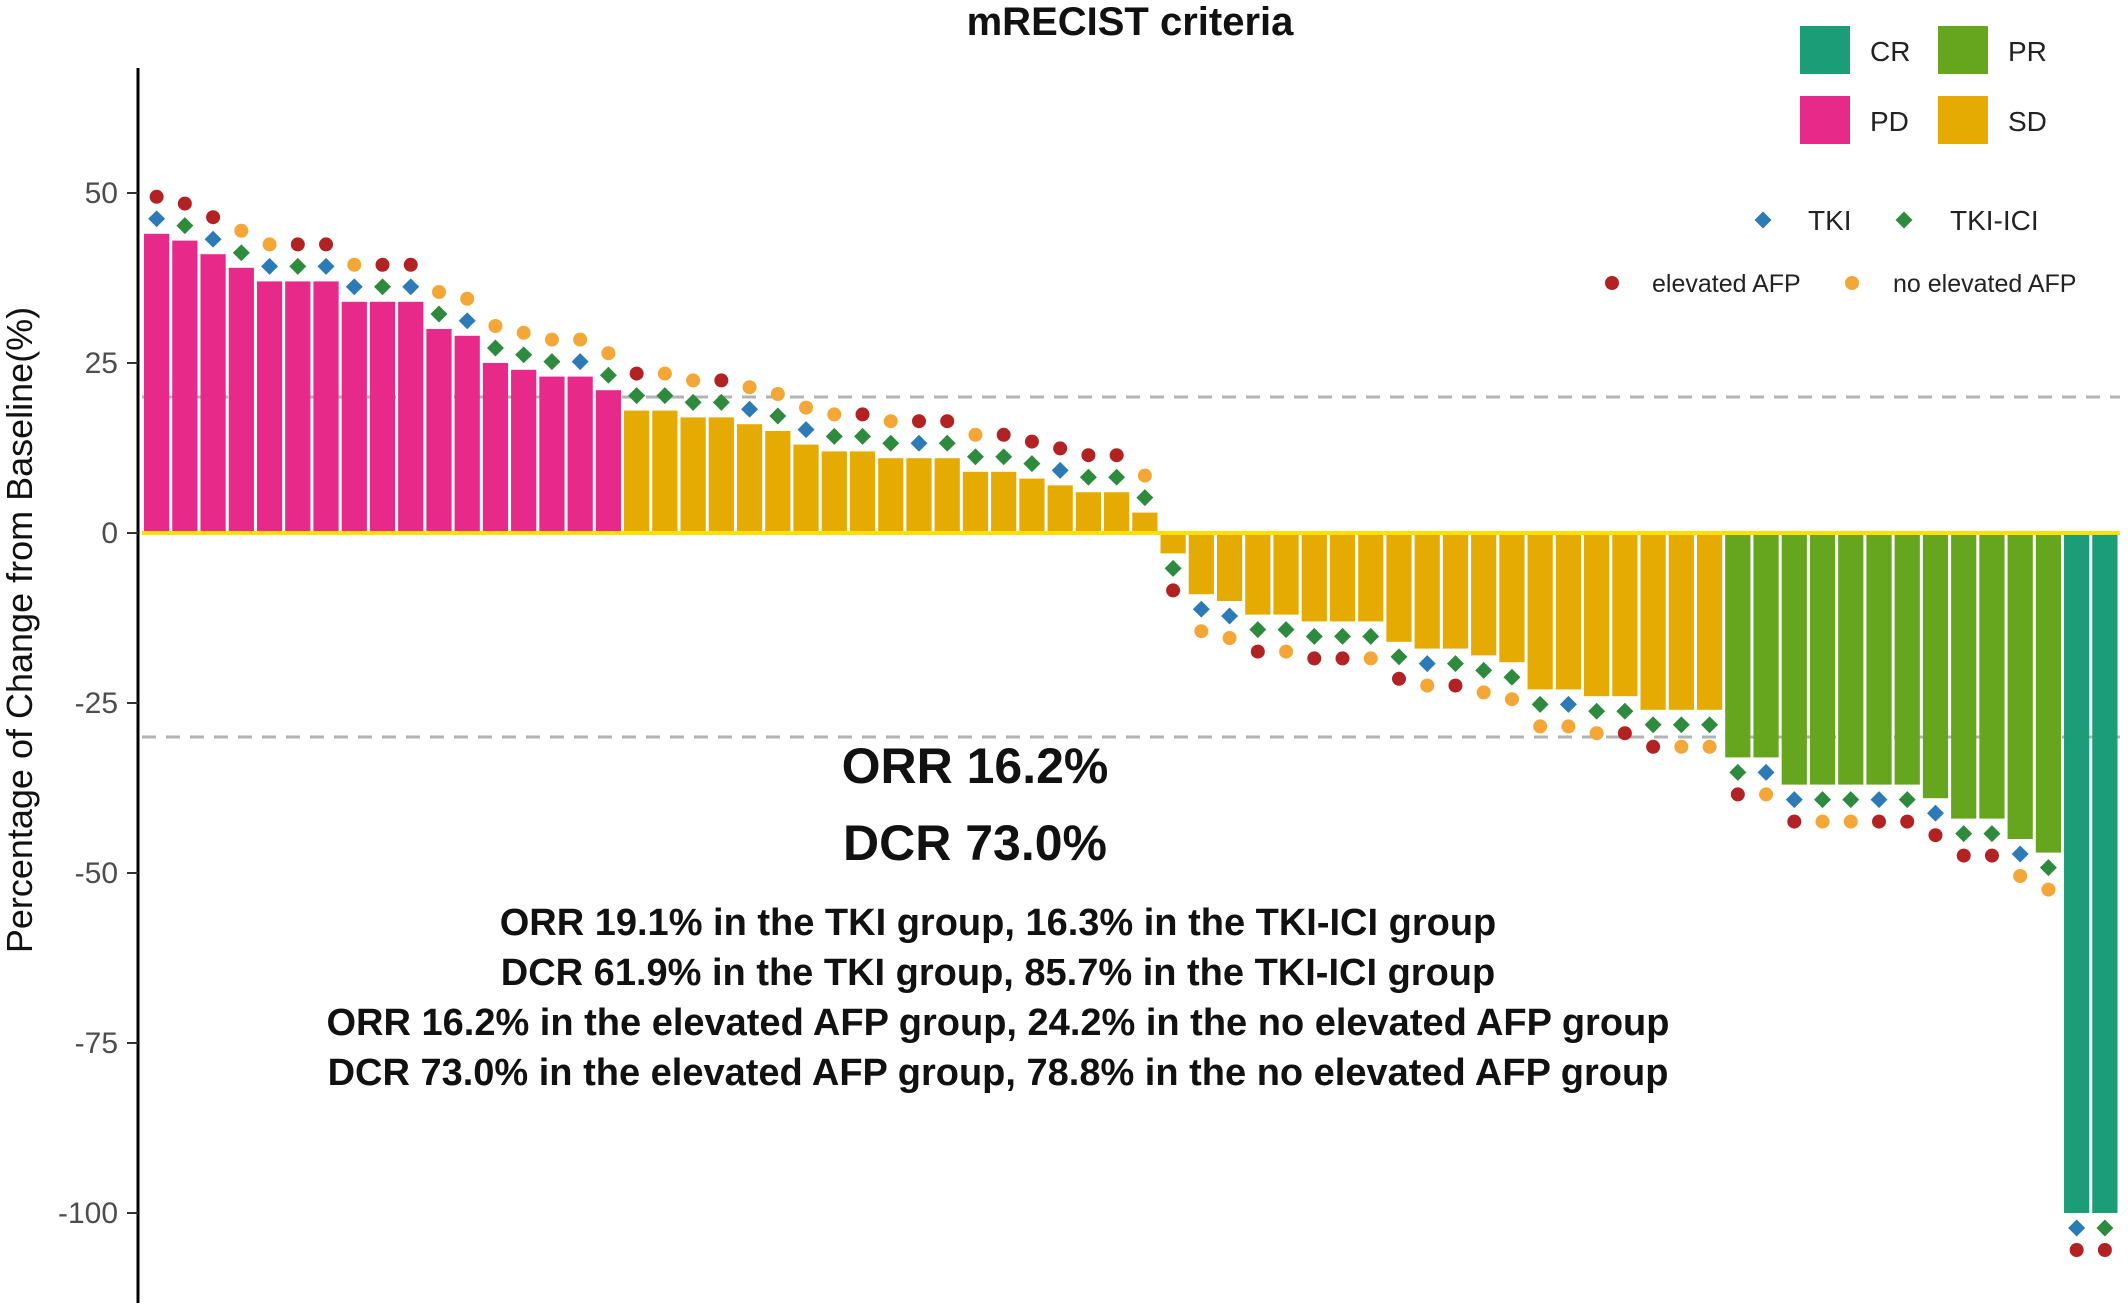  Describe the element at coordinates (1994, 220) in the screenshot. I see `legend-label-tki-ici: TKI-ICI` at that location.